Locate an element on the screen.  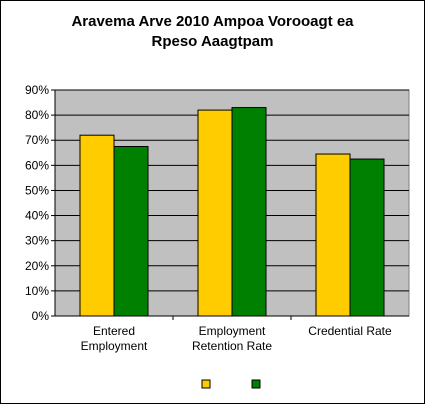
x-tick-label: Entered is located at coordinates (114, 331).